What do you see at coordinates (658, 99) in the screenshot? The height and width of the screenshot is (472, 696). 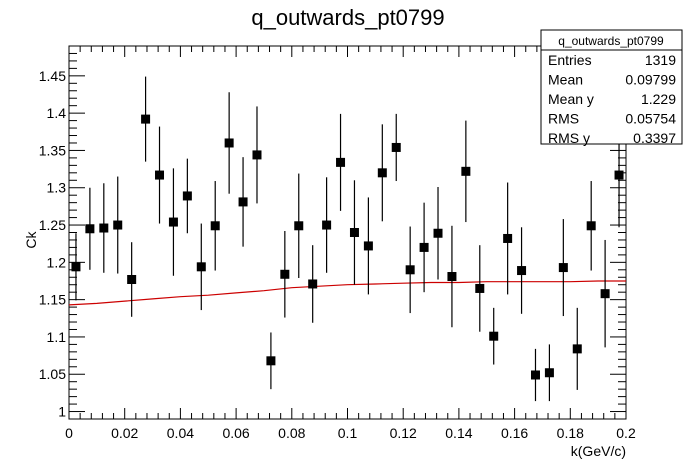 I see `stats-value: 1.229` at bounding box center [658, 99].